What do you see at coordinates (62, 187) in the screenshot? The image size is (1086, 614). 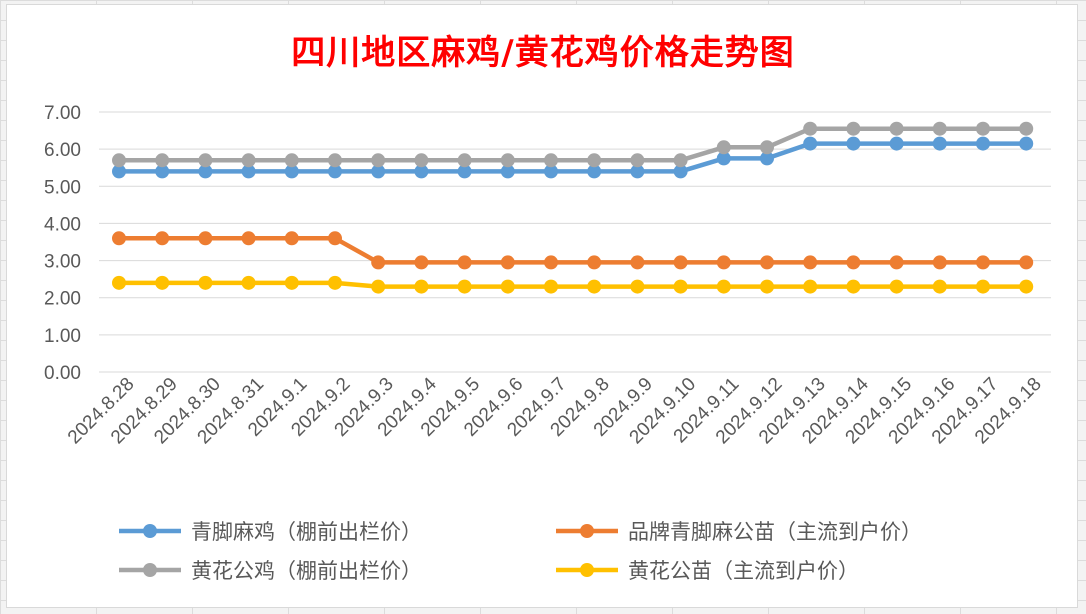 I see `y-tick-label: 5.00` at bounding box center [62, 187].